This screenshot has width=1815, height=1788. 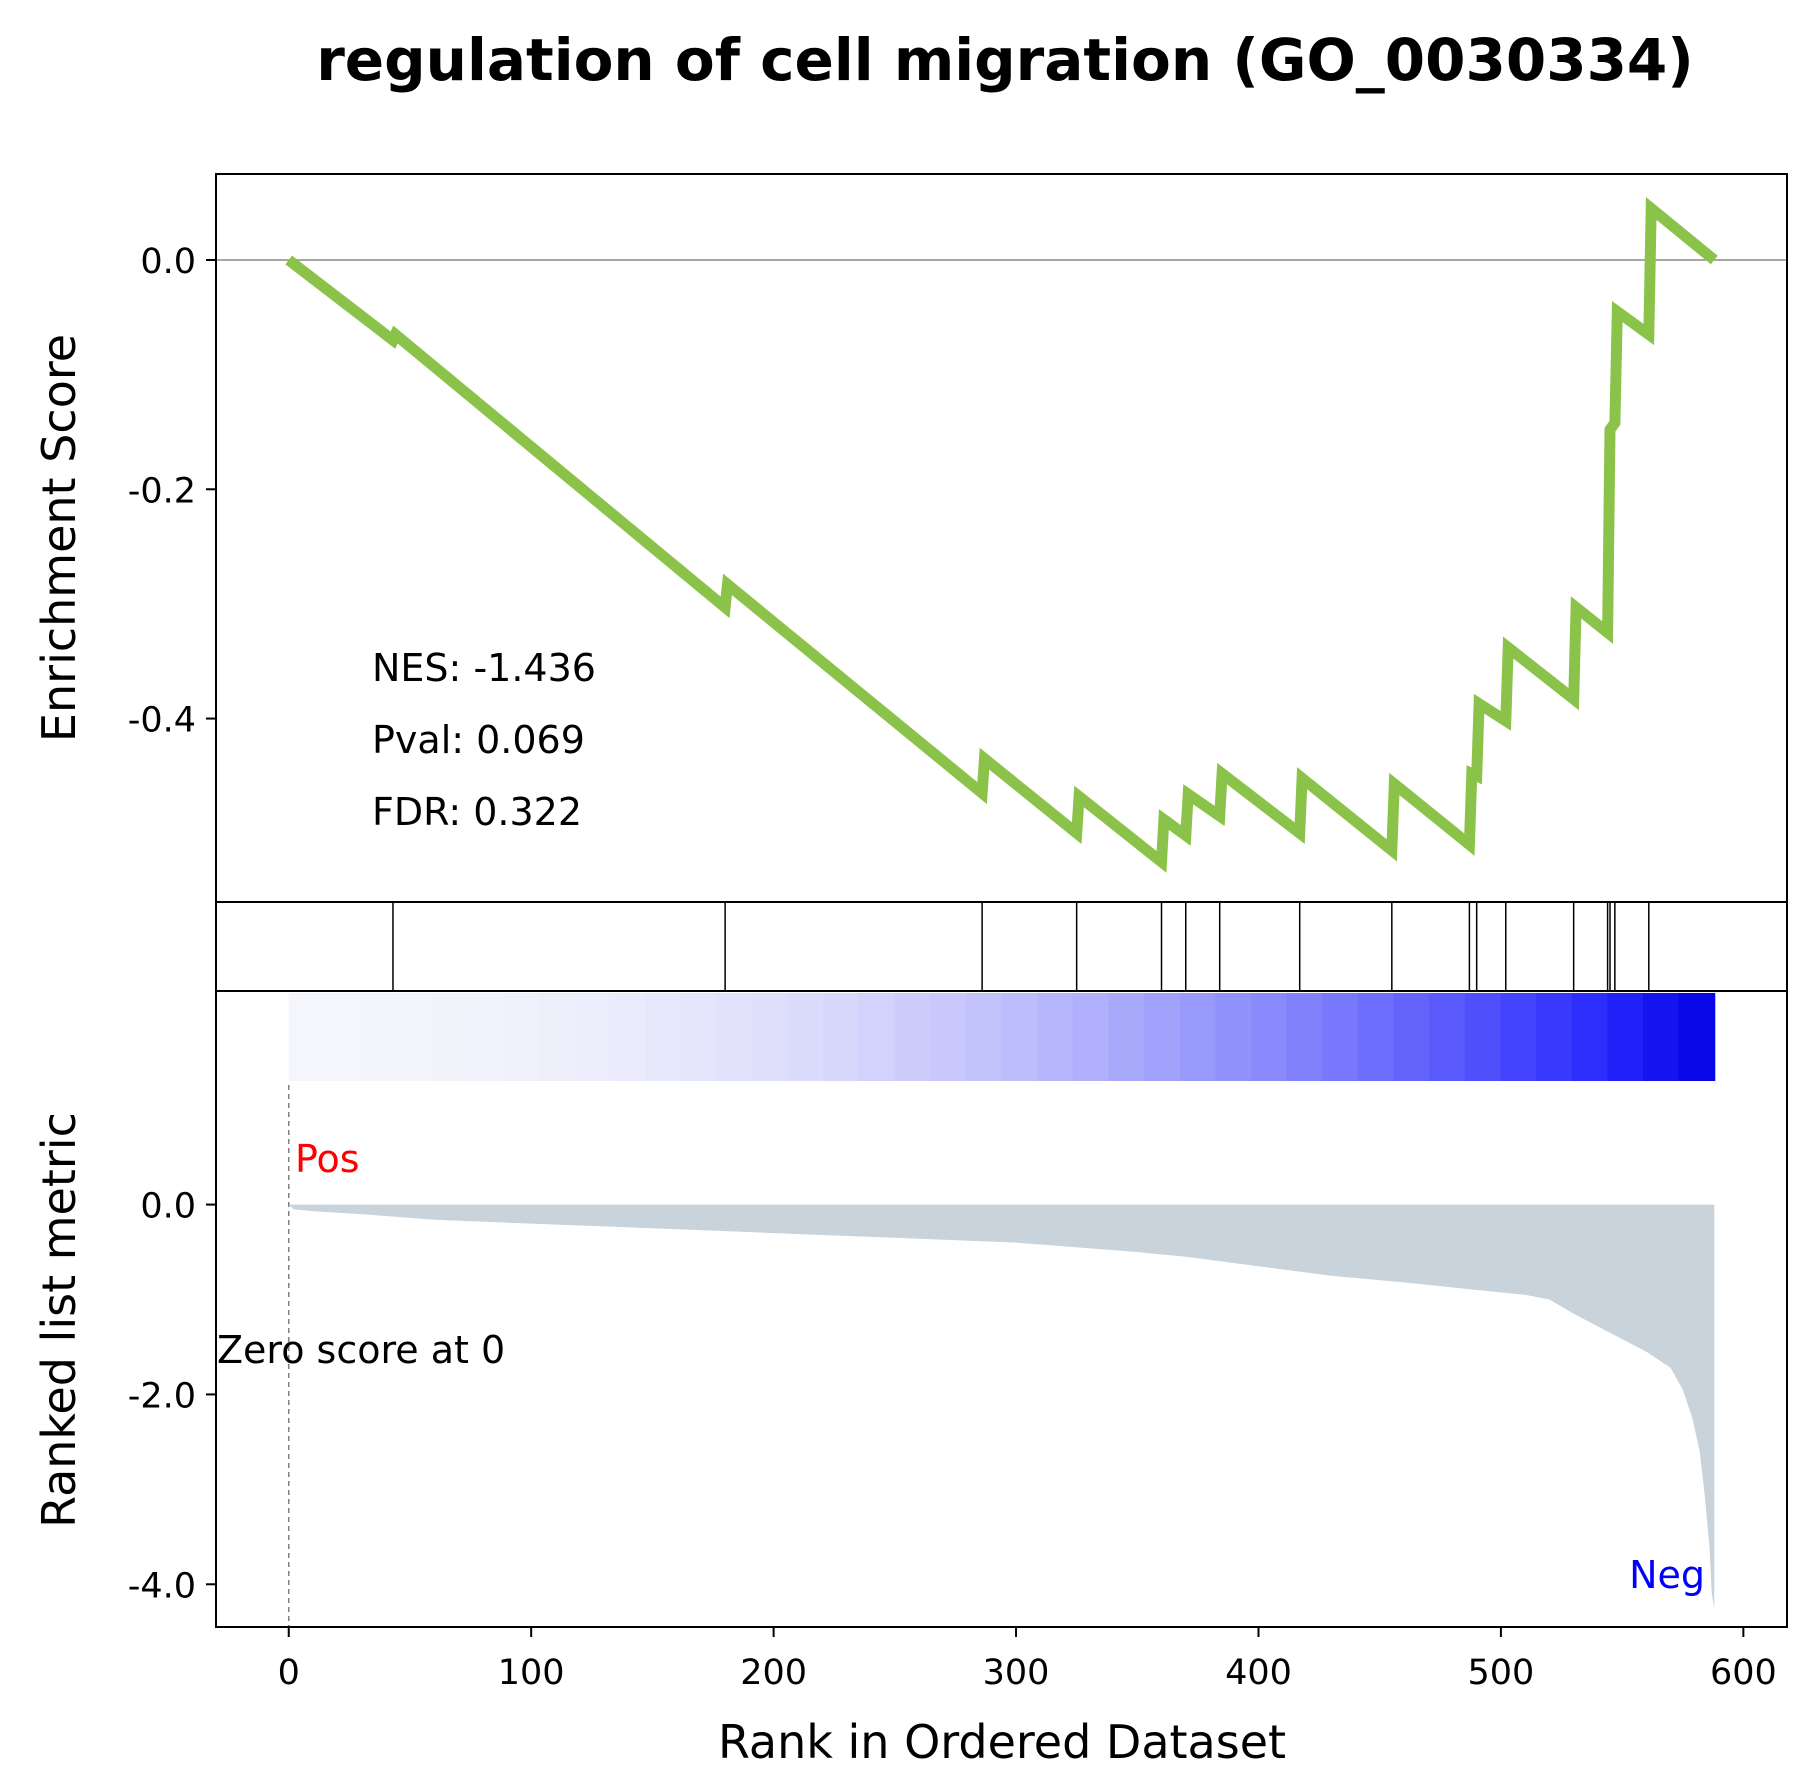 What do you see at coordinates (361, 1350) in the screenshot?
I see `zero-score-label: Zero score at 0` at bounding box center [361, 1350].